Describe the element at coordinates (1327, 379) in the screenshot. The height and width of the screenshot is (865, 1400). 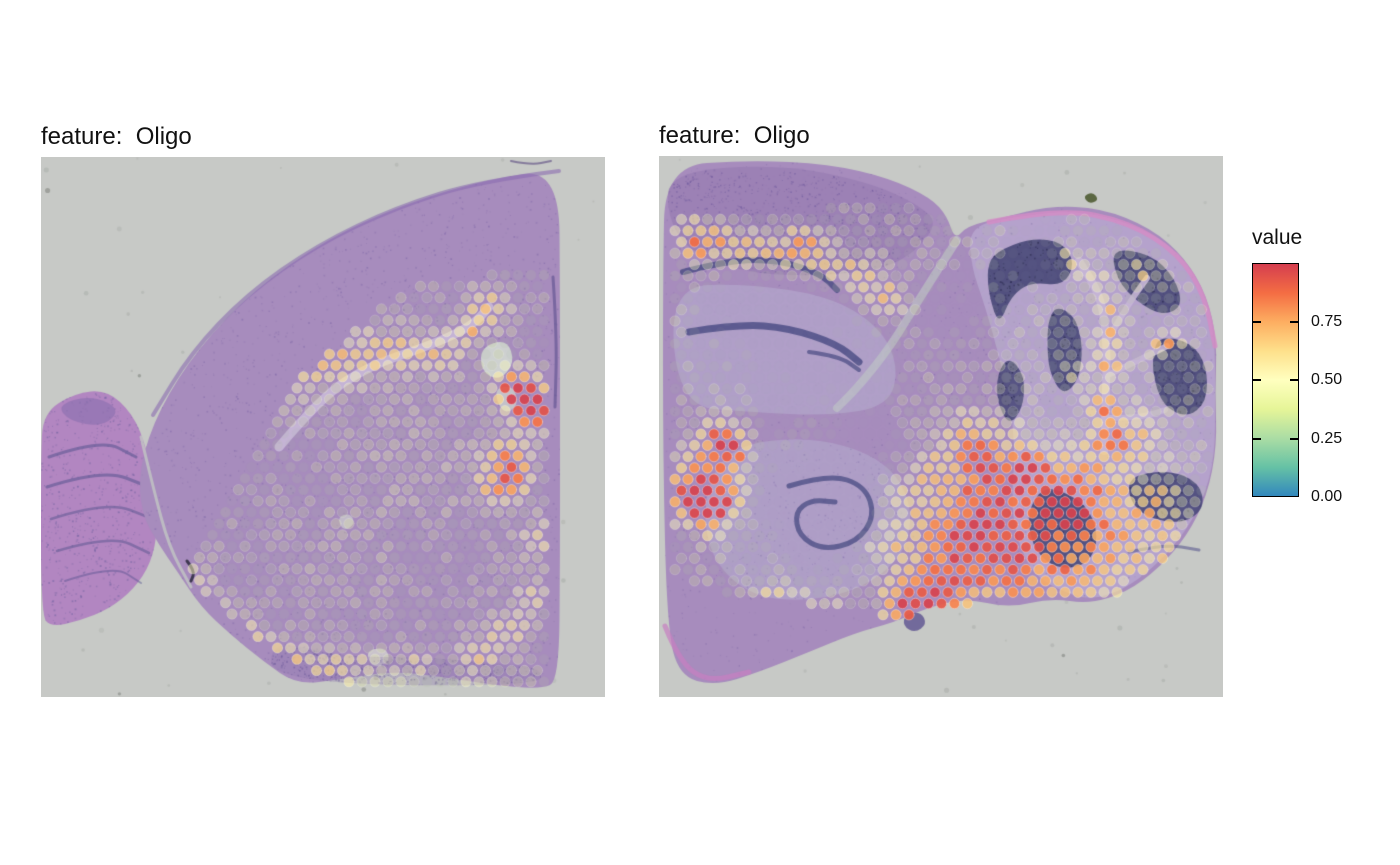
I see `legend-tick-label: 0.50` at that location.